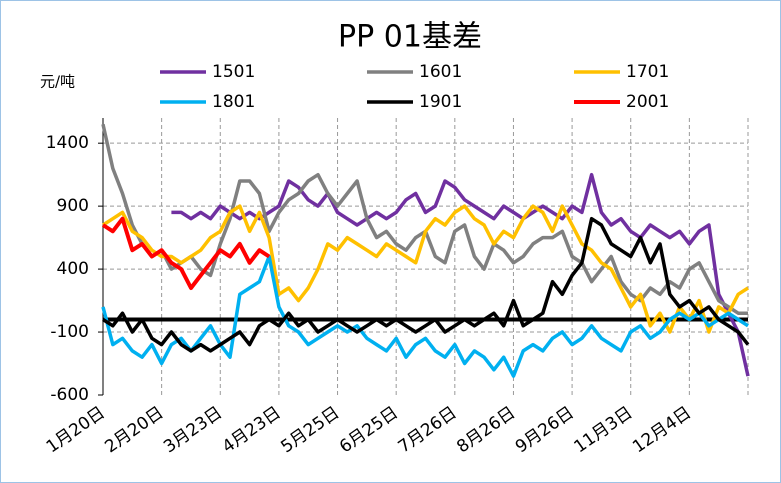 Image resolution: width=781 pixels, height=483 pixels. What do you see at coordinates (69, 332) in the screenshot?
I see `y-tick-label: -100` at bounding box center [69, 332].